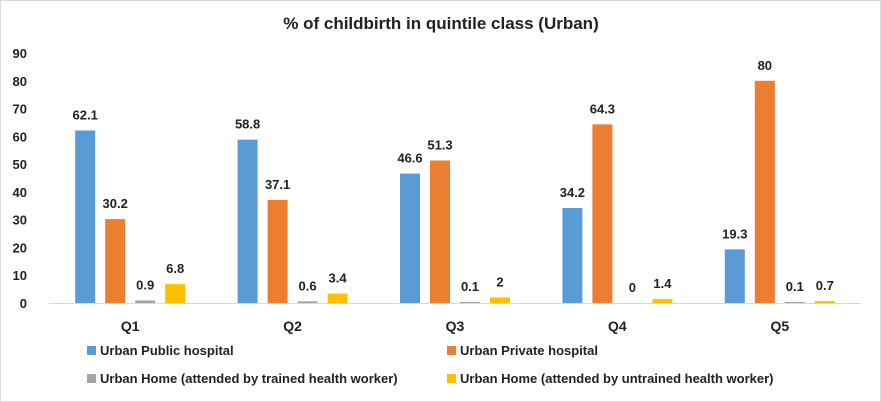 The height and width of the screenshot is (402, 881). I want to click on y-tick-label: 40, so click(20, 192).